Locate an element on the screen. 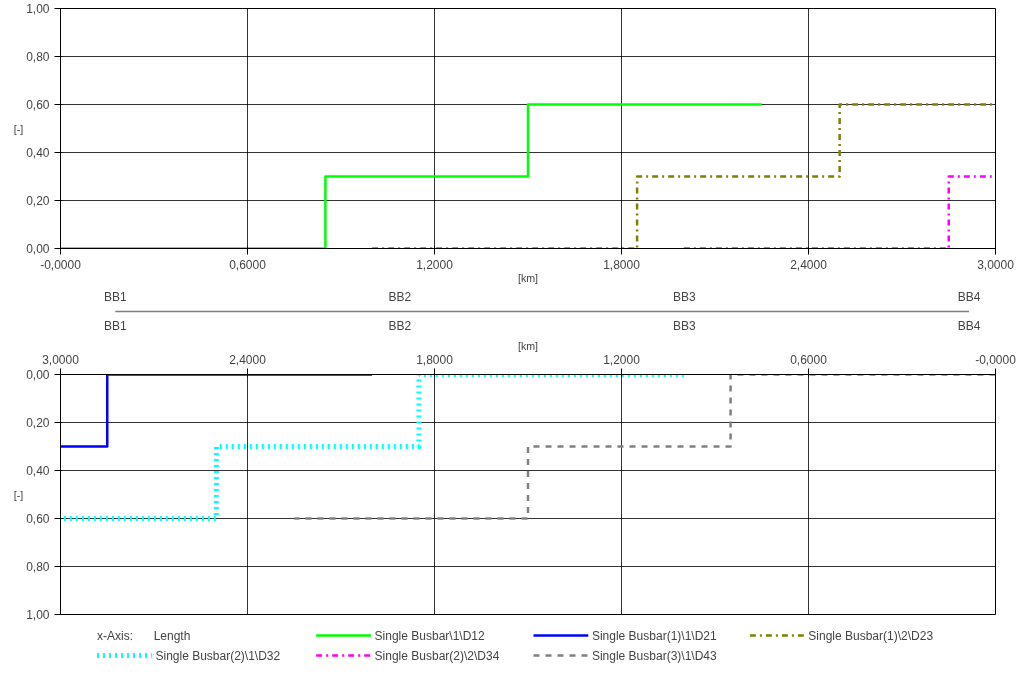 This screenshot has height=686, width=1024. legend-label: Single Busbar(2)\1\D32 is located at coordinates (218, 655).